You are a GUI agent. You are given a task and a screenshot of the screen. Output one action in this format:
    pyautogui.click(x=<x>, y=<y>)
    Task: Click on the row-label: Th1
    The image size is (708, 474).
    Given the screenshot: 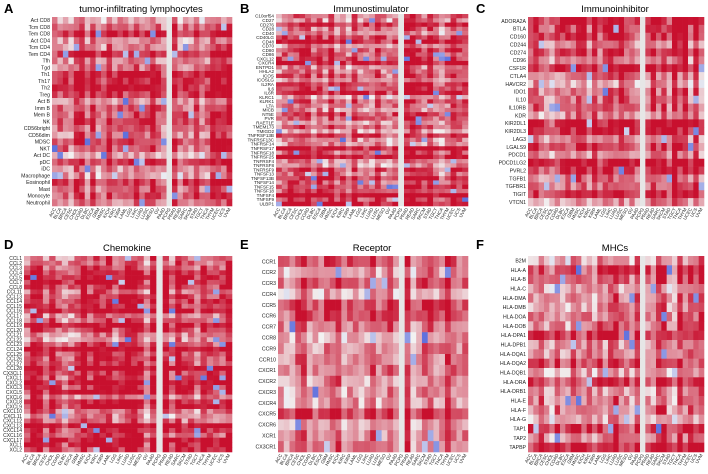 What is the action you would take?
    pyautogui.click(x=45, y=75)
    